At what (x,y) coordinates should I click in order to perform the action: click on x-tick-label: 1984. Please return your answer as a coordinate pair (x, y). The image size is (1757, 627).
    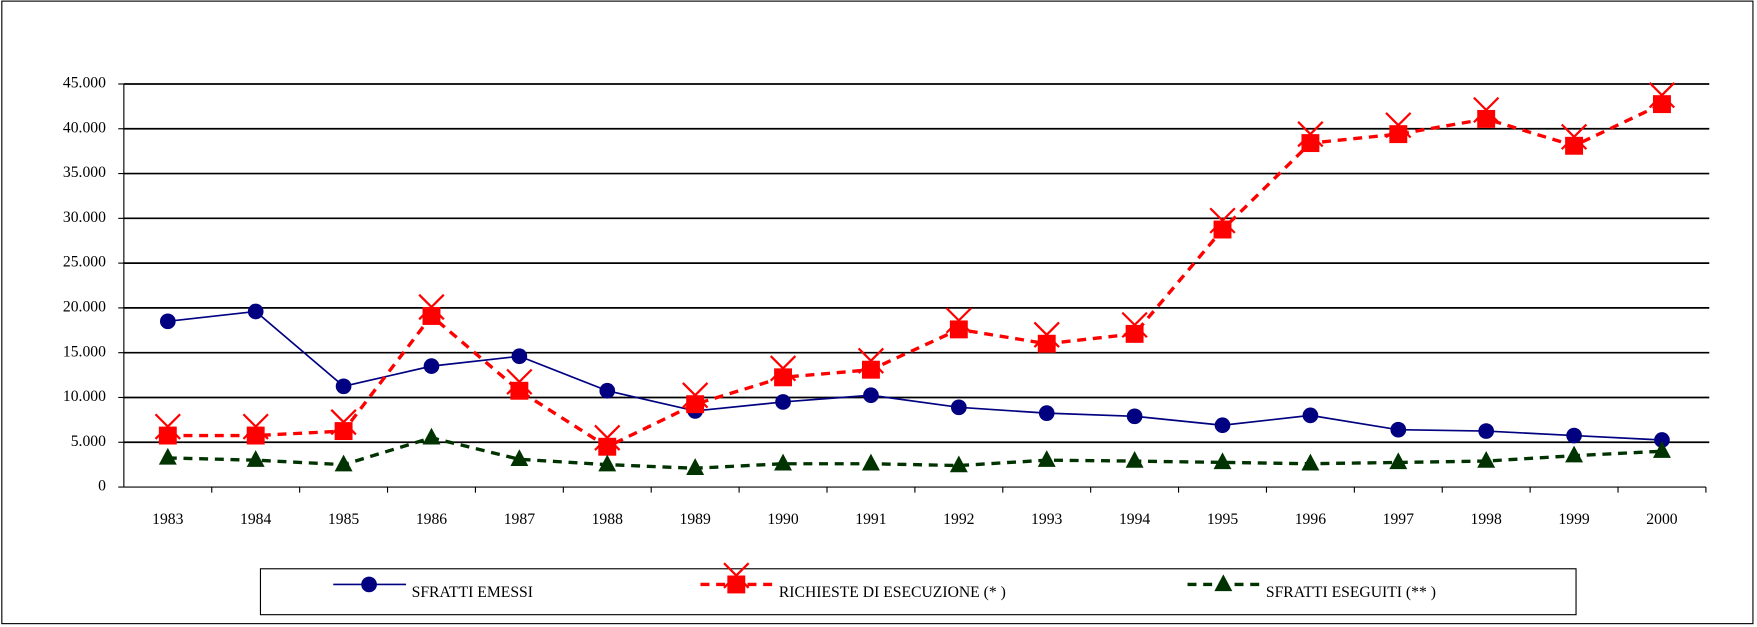
    Looking at the image, I should click on (255, 519).